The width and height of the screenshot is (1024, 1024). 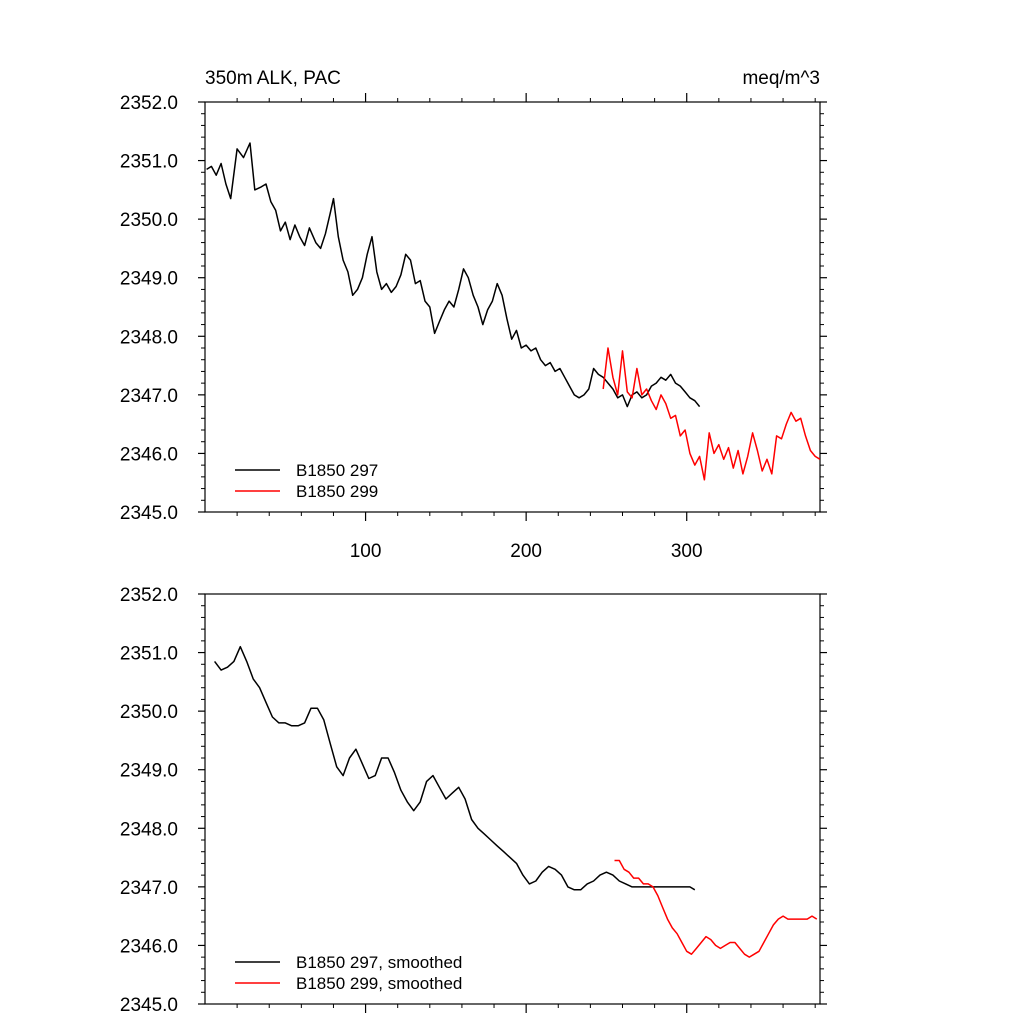 What do you see at coordinates (366, 551) in the screenshot?
I see `x-tick-label: 100` at bounding box center [366, 551].